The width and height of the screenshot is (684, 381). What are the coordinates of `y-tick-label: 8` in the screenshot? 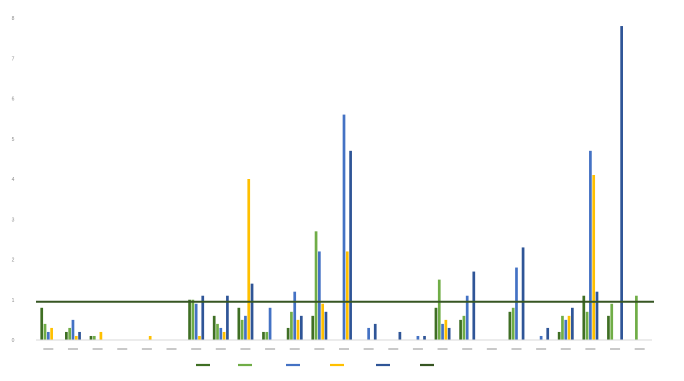 It's located at (13, 19).